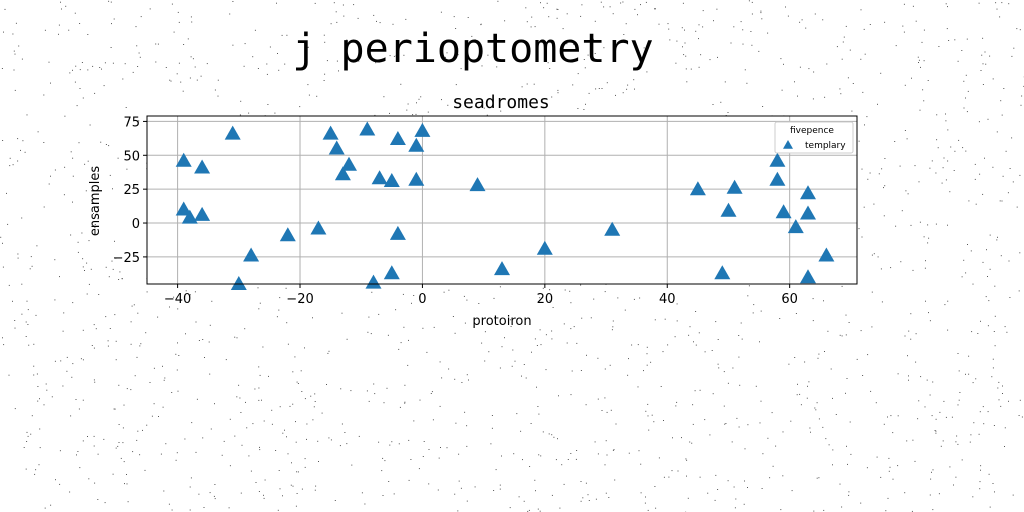 The width and height of the screenshot is (1024, 512). What do you see at coordinates (131, 156) in the screenshot?
I see `y-tick-label: 50` at bounding box center [131, 156].